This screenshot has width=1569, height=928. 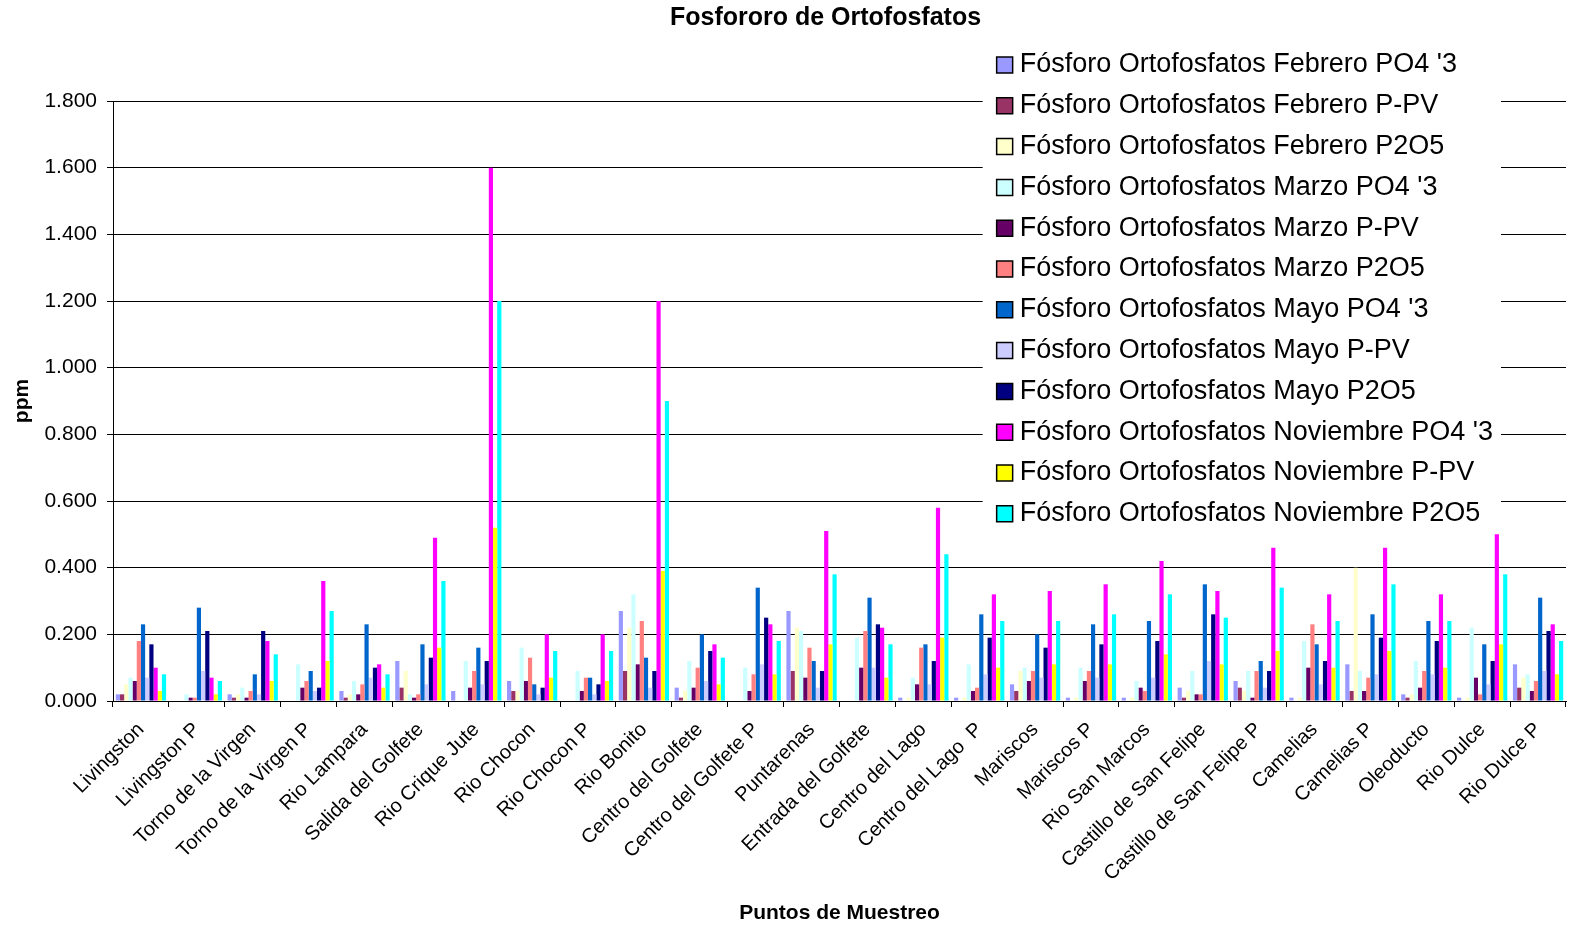 What do you see at coordinates (1228, 185) in the screenshot?
I see `legend-label: Fósforo Ortofosfatos Marzo PO4 '3` at bounding box center [1228, 185].